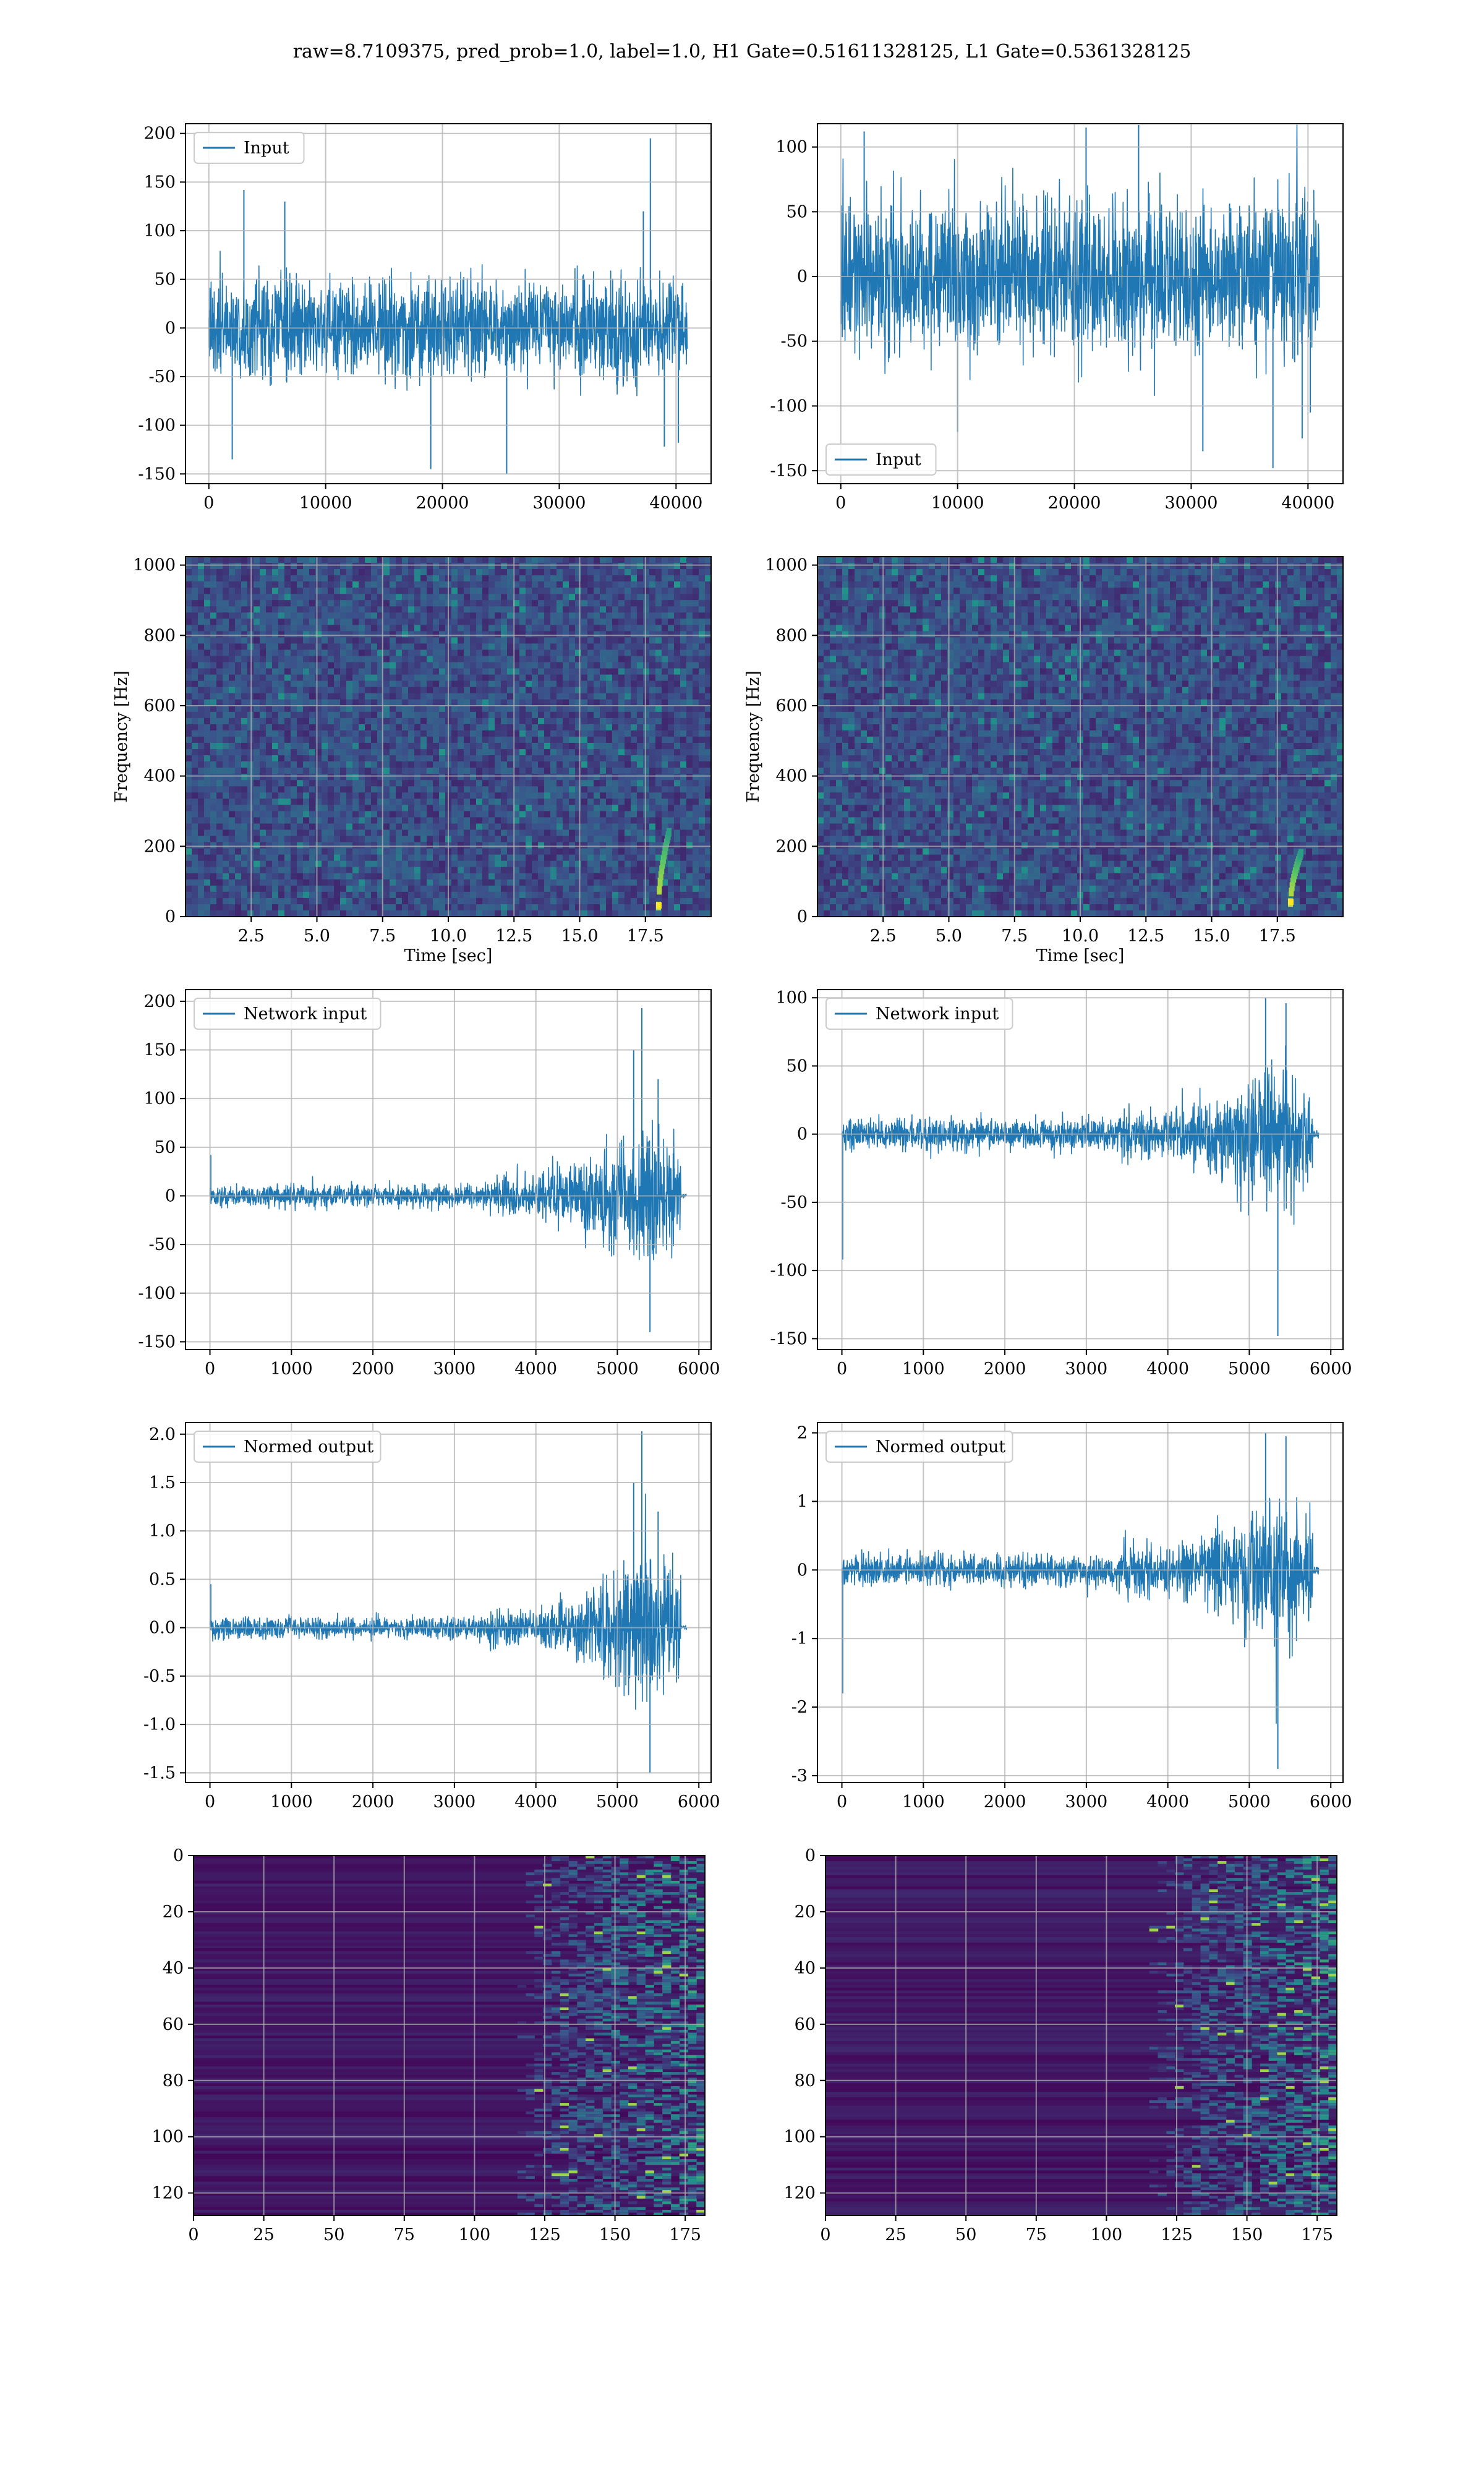 The height and width of the screenshot is (2474, 1484). What do you see at coordinates (157, 474) in the screenshot?
I see `y-tick-label: -150` at bounding box center [157, 474].